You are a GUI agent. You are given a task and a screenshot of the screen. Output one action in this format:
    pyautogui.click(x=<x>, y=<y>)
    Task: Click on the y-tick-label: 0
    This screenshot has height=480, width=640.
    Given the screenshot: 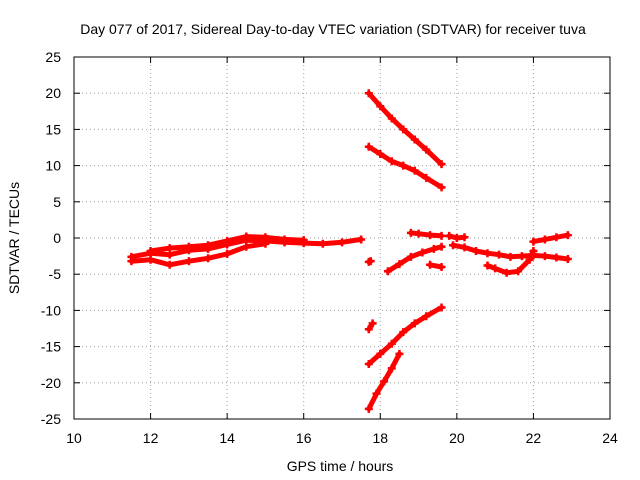 What is the action you would take?
    pyautogui.click(x=57, y=238)
    